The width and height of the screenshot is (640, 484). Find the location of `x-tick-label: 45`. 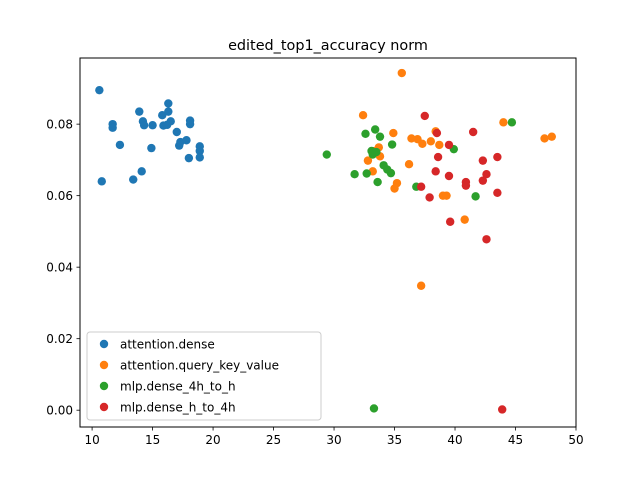

x-tick-label: 45 is located at coordinates (515, 440).